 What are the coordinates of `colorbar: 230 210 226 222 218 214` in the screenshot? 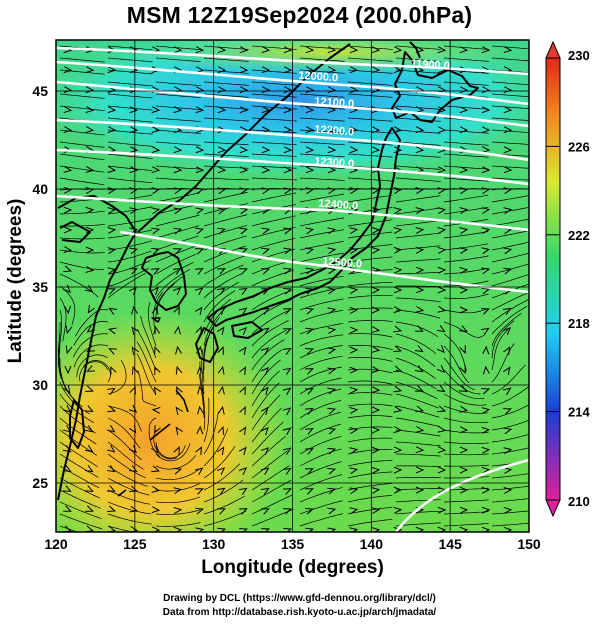 It's located at (567, 279).